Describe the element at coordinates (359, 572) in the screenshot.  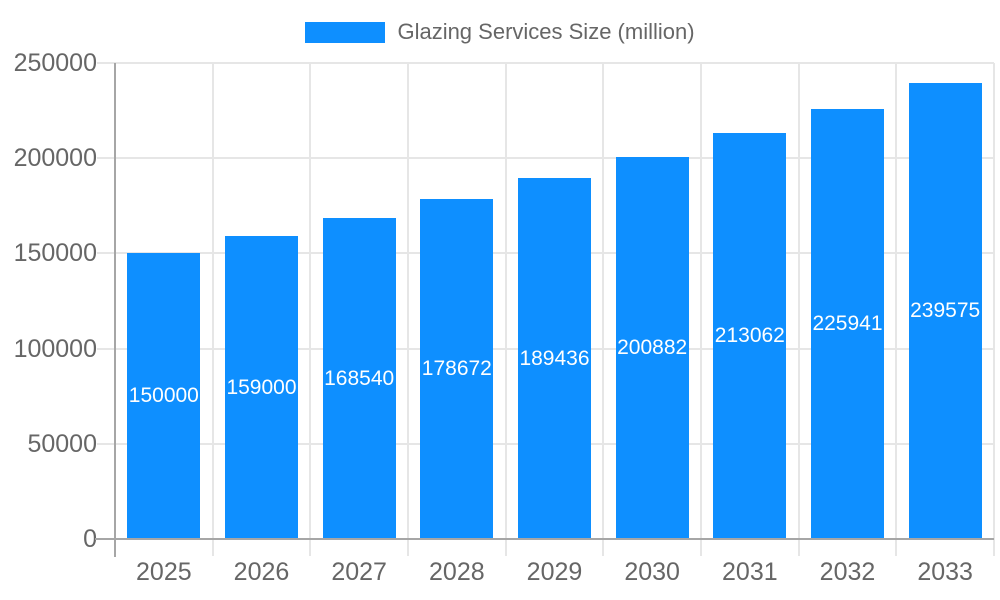
I see `x-axis-tick-label: 2027` at that location.